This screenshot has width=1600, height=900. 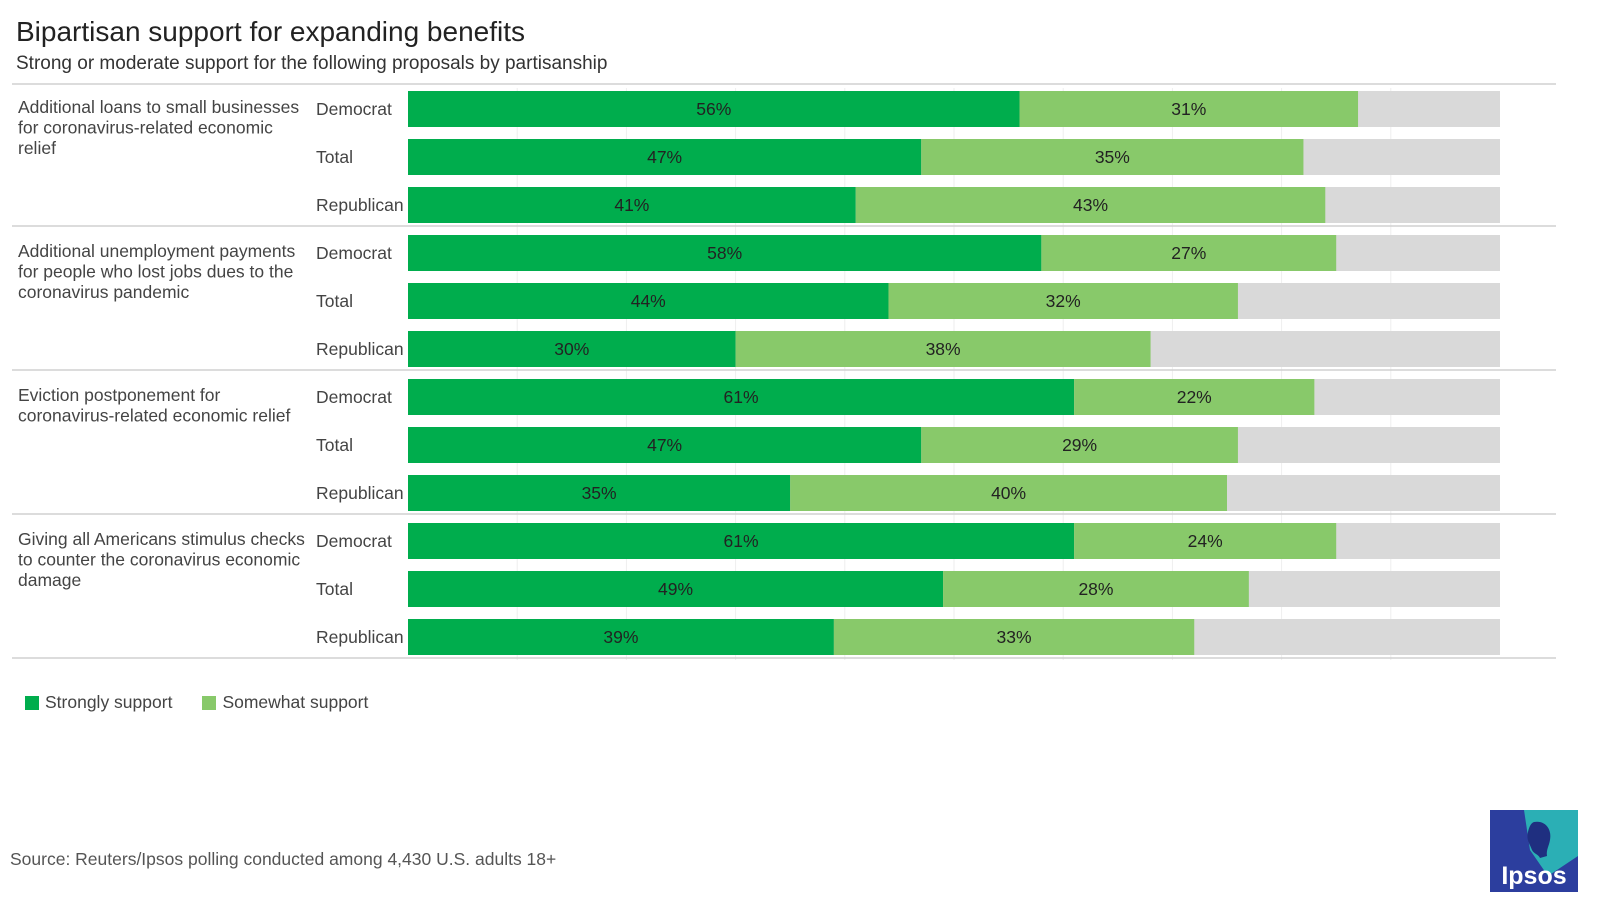 I want to click on chart-legend: Strongly support Somewhat support, so click(x=211, y=702).